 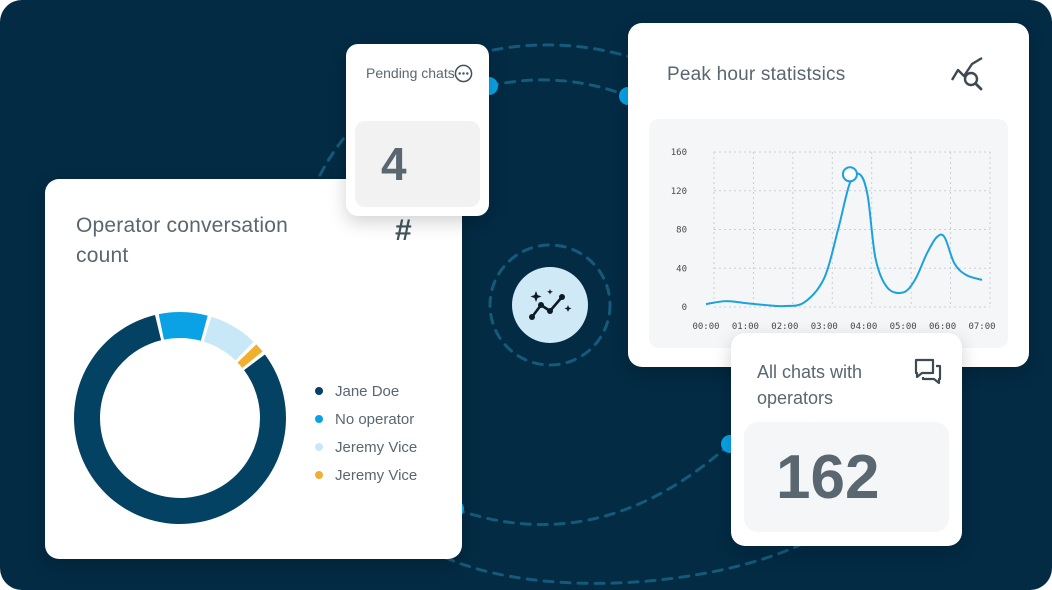 What do you see at coordinates (681, 269) in the screenshot?
I see `y-tick-label: 40` at bounding box center [681, 269].